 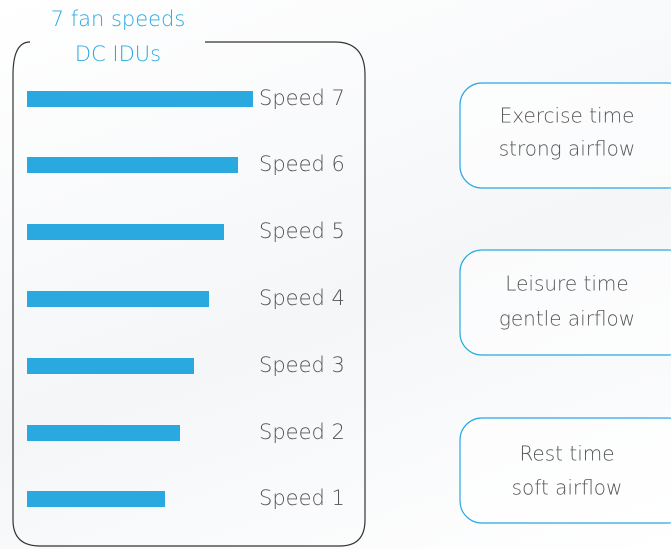 What do you see at coordinates (567, 488) in the screenshot?
I see `mode-text: soft airflow` at bounding box center [567, 488].